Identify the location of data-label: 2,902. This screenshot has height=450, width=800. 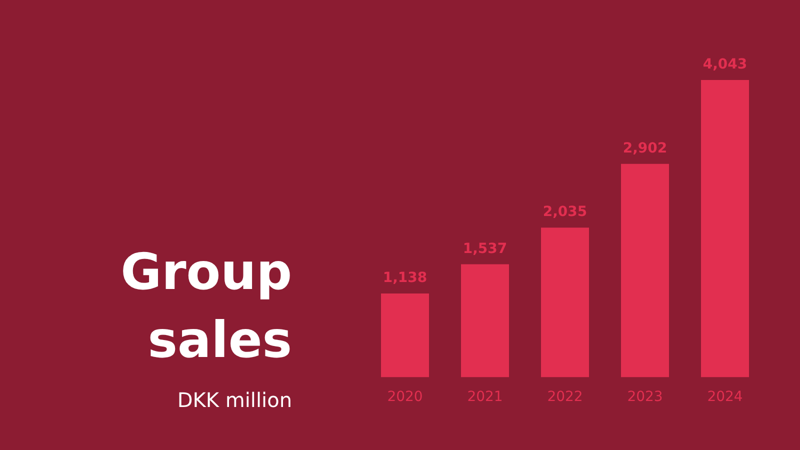
(645, 148).